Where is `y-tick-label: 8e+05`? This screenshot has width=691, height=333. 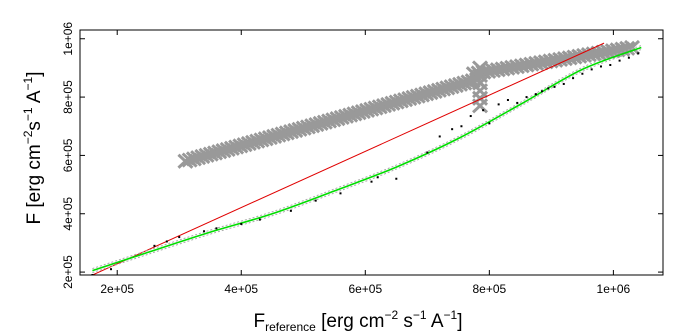
y-tick-label: 8e+05 is located at coordinates (68, 97).